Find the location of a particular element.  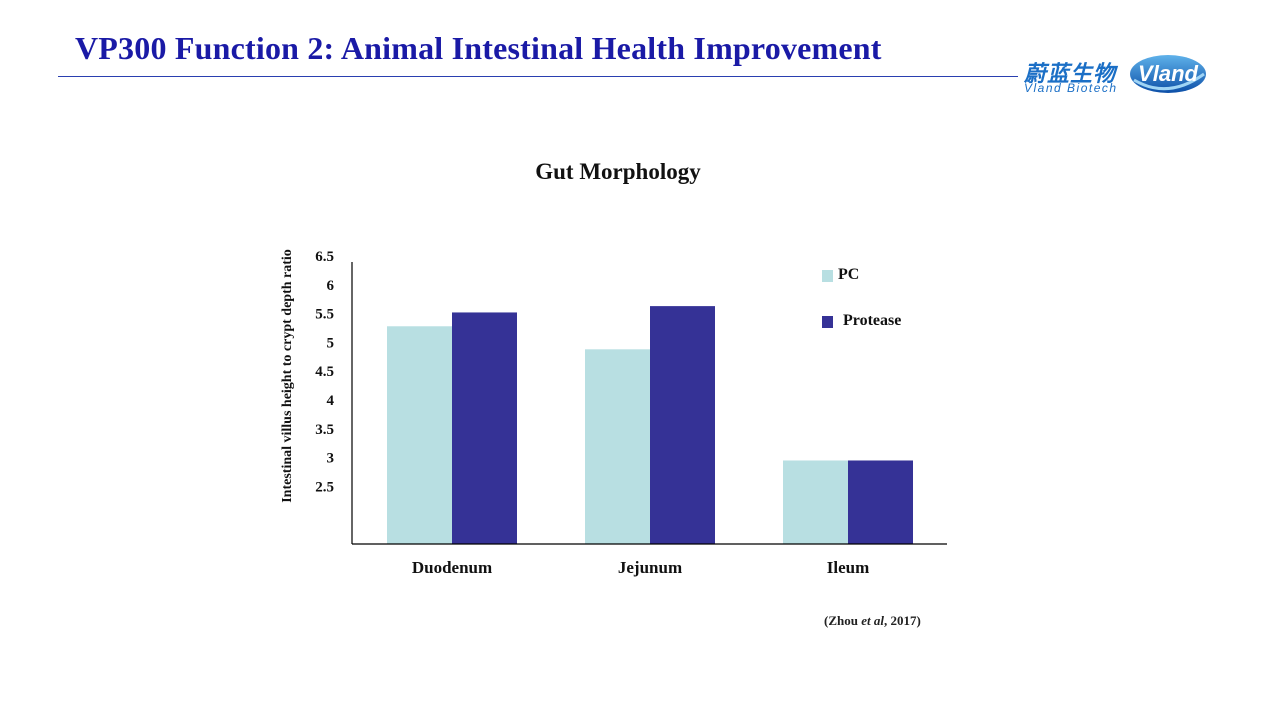

company-logo: 蔚蓝生物 Vland Biotech Vland is located at coordinates (1113, 76).